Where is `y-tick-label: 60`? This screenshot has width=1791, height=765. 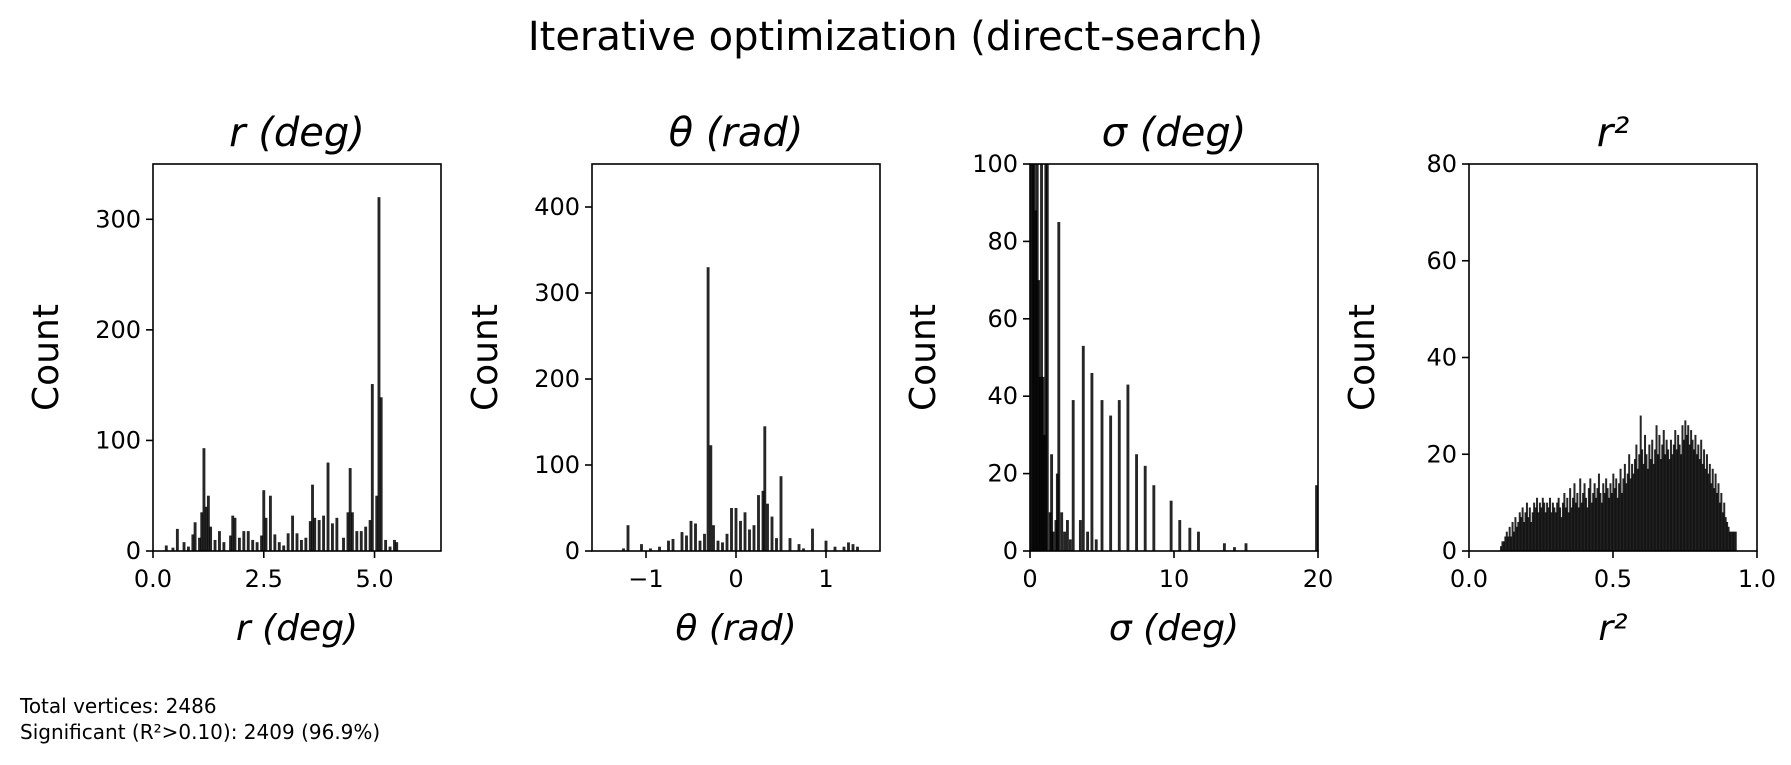
y-tick-label: 60 is located at coordinates (1441, 261).